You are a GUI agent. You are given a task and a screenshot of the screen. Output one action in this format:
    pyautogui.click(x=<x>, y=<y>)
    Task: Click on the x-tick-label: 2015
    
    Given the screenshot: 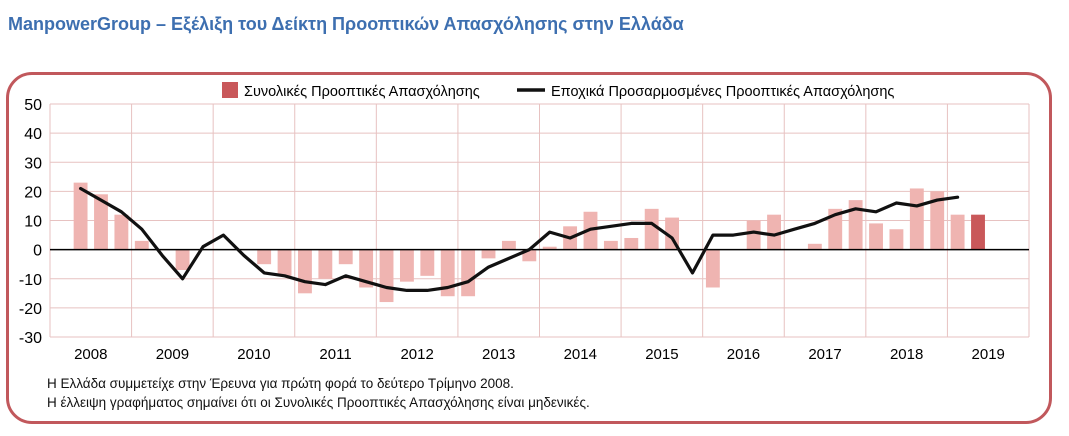 What is the action you would take?
    pyautogui.click(x=661, y=354)
    